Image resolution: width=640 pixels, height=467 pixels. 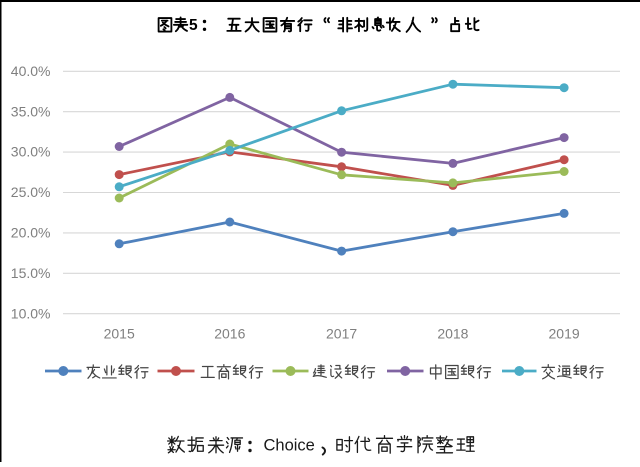 I want to click on svg-text: 35.0%, so click(x=31, y=111).